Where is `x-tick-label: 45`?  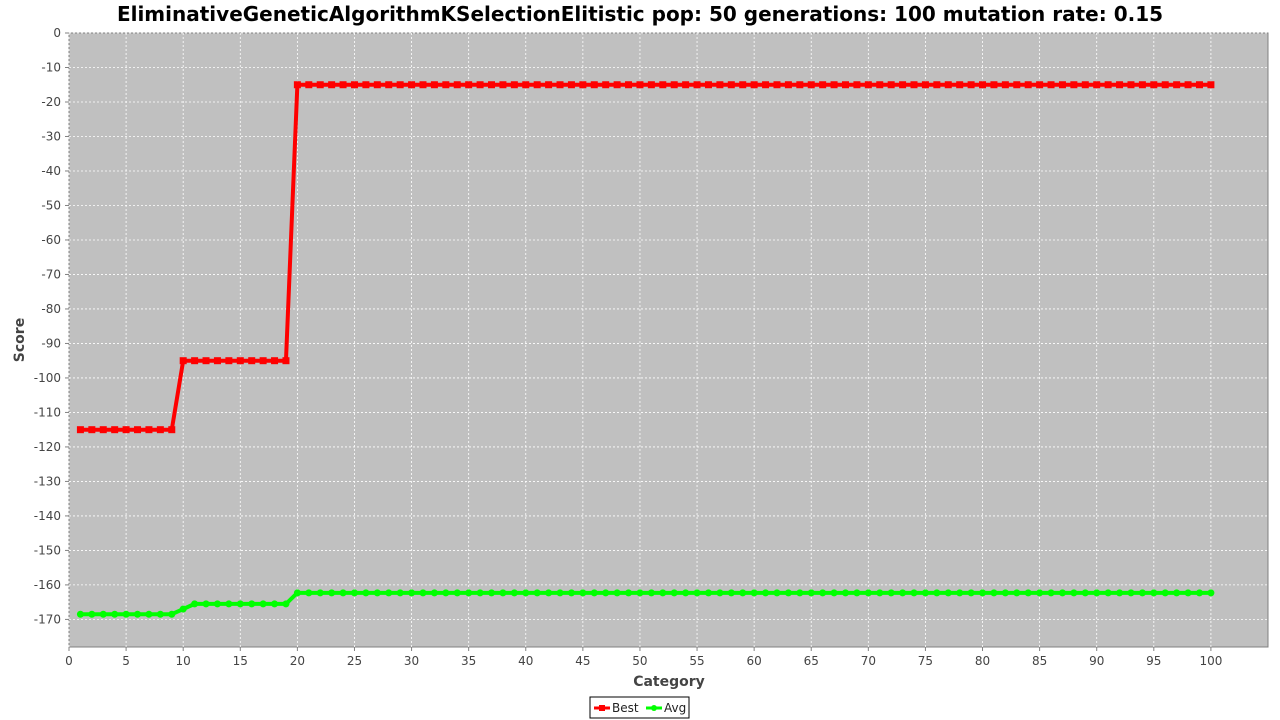
x-tick-label: 45 is located at coordinates (582, 661).